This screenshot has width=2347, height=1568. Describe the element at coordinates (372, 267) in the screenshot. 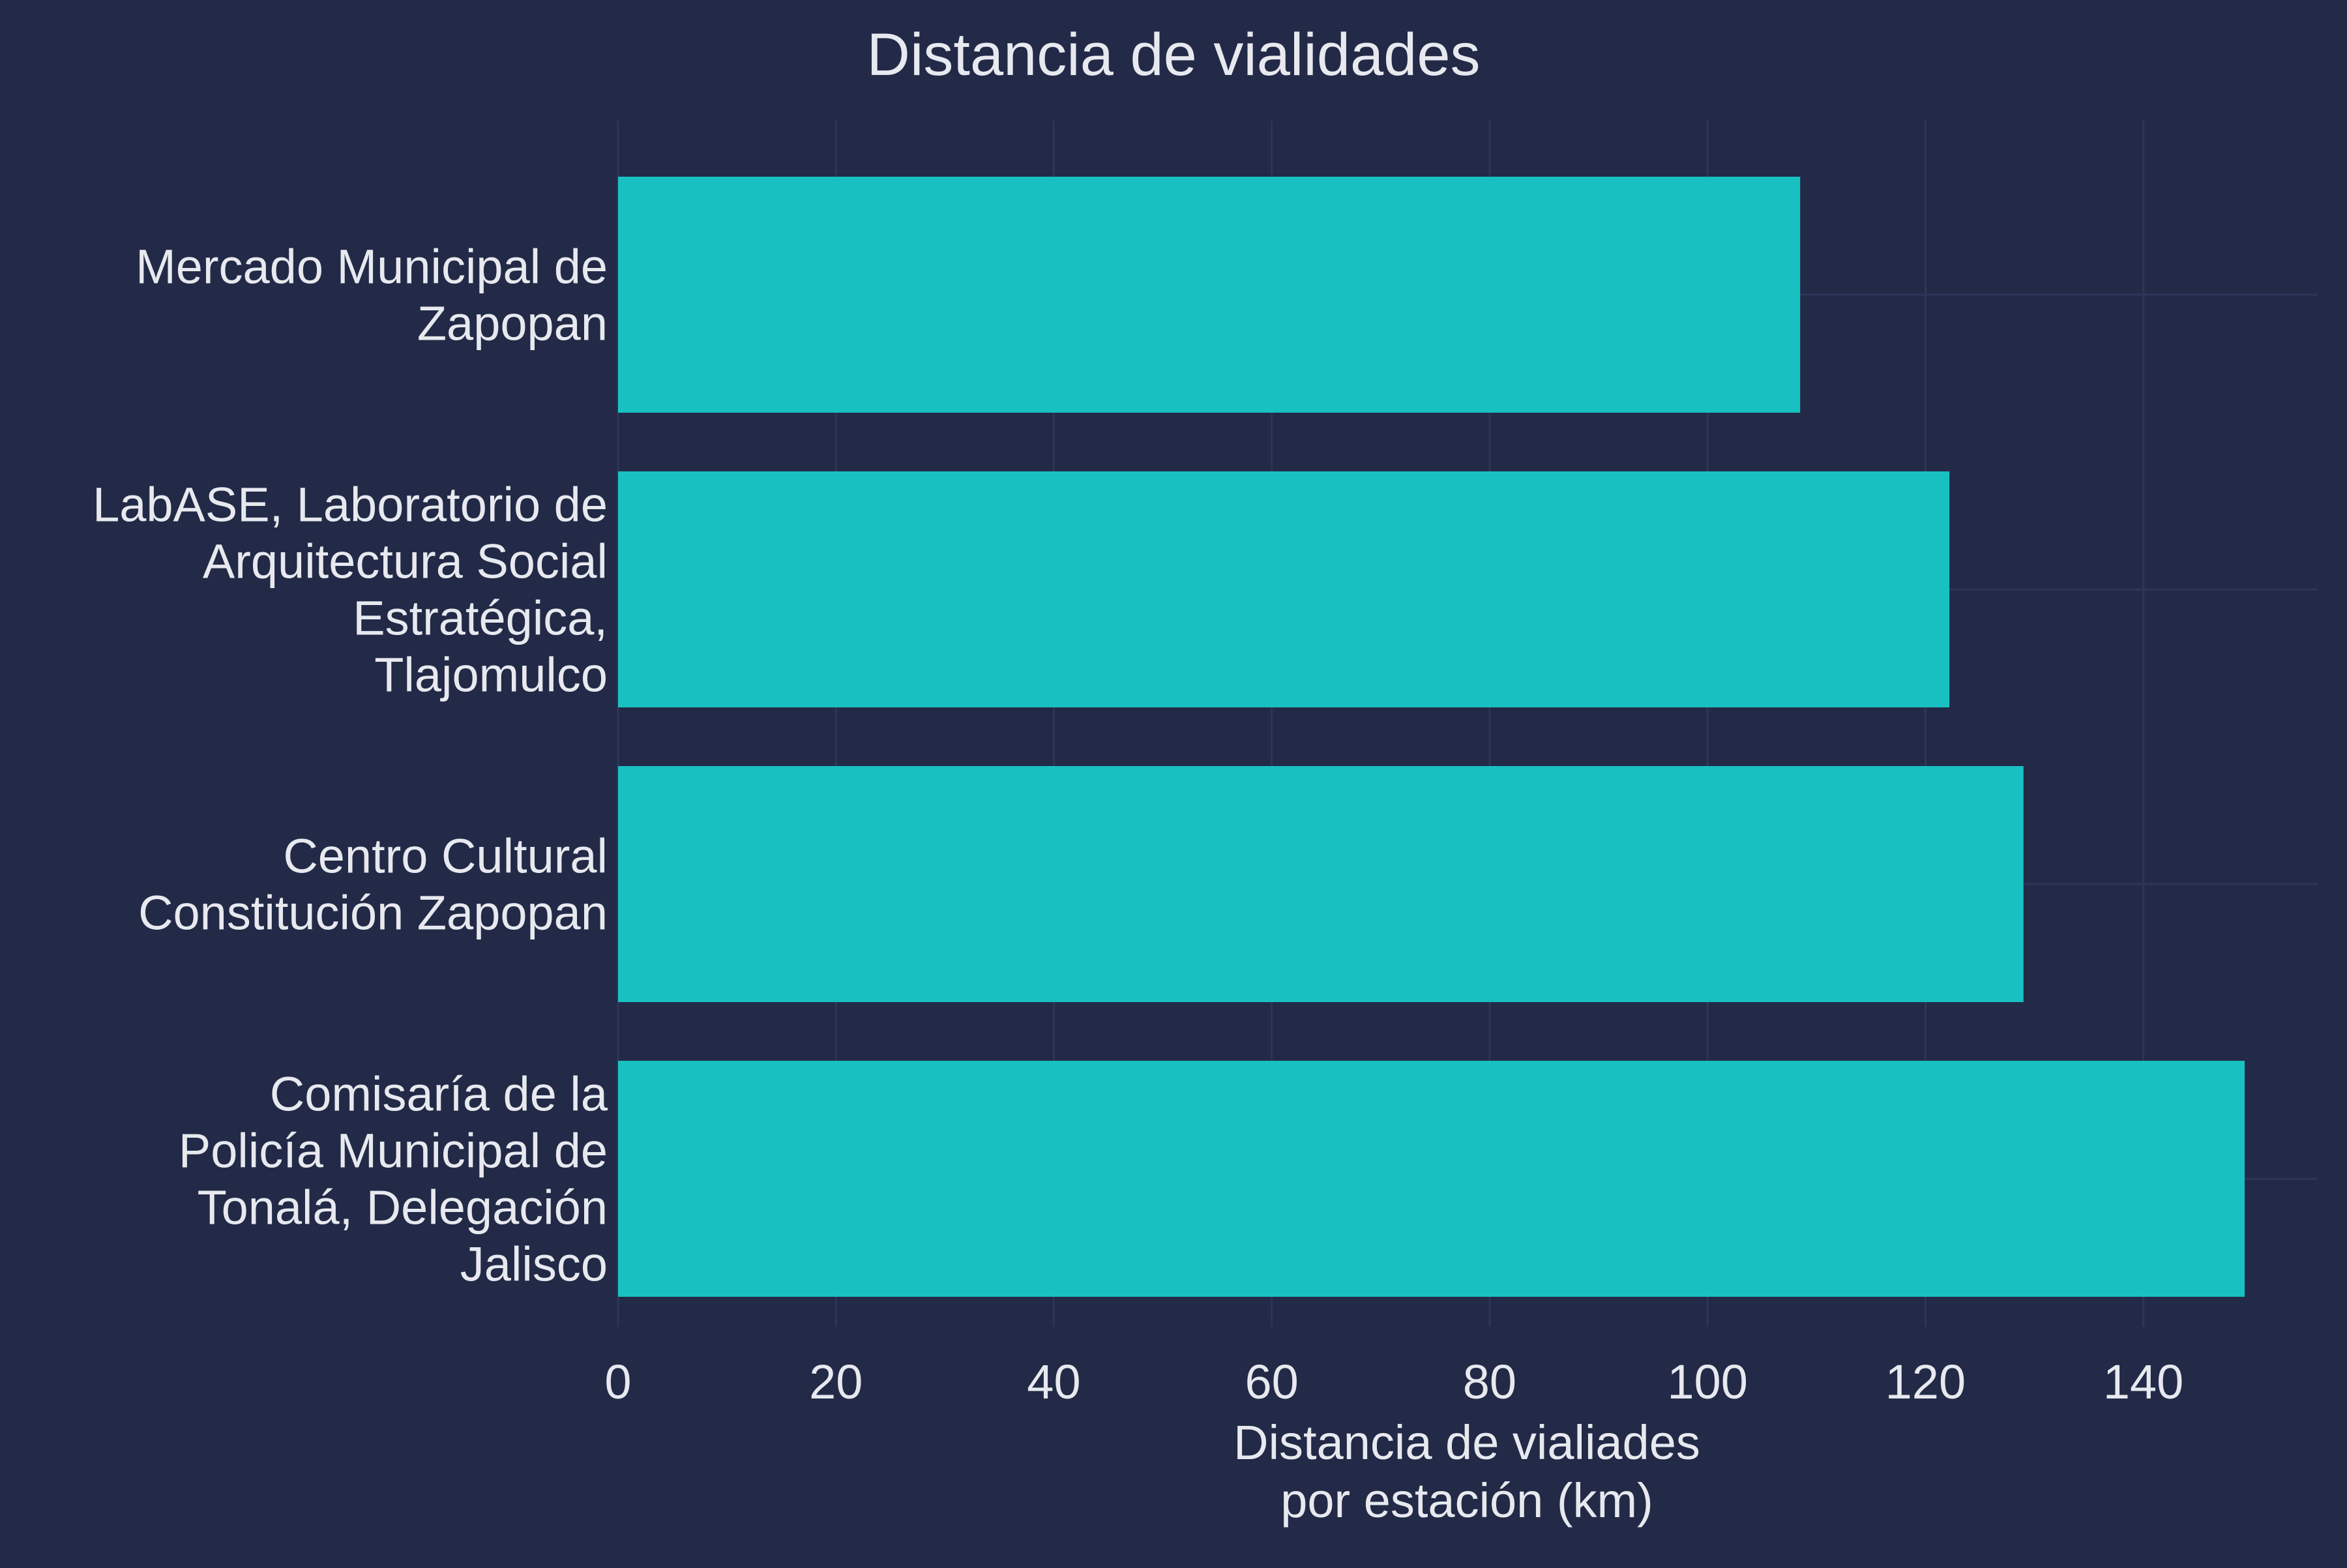

I see `category-label-line: Mercado Municipal de` at that location.